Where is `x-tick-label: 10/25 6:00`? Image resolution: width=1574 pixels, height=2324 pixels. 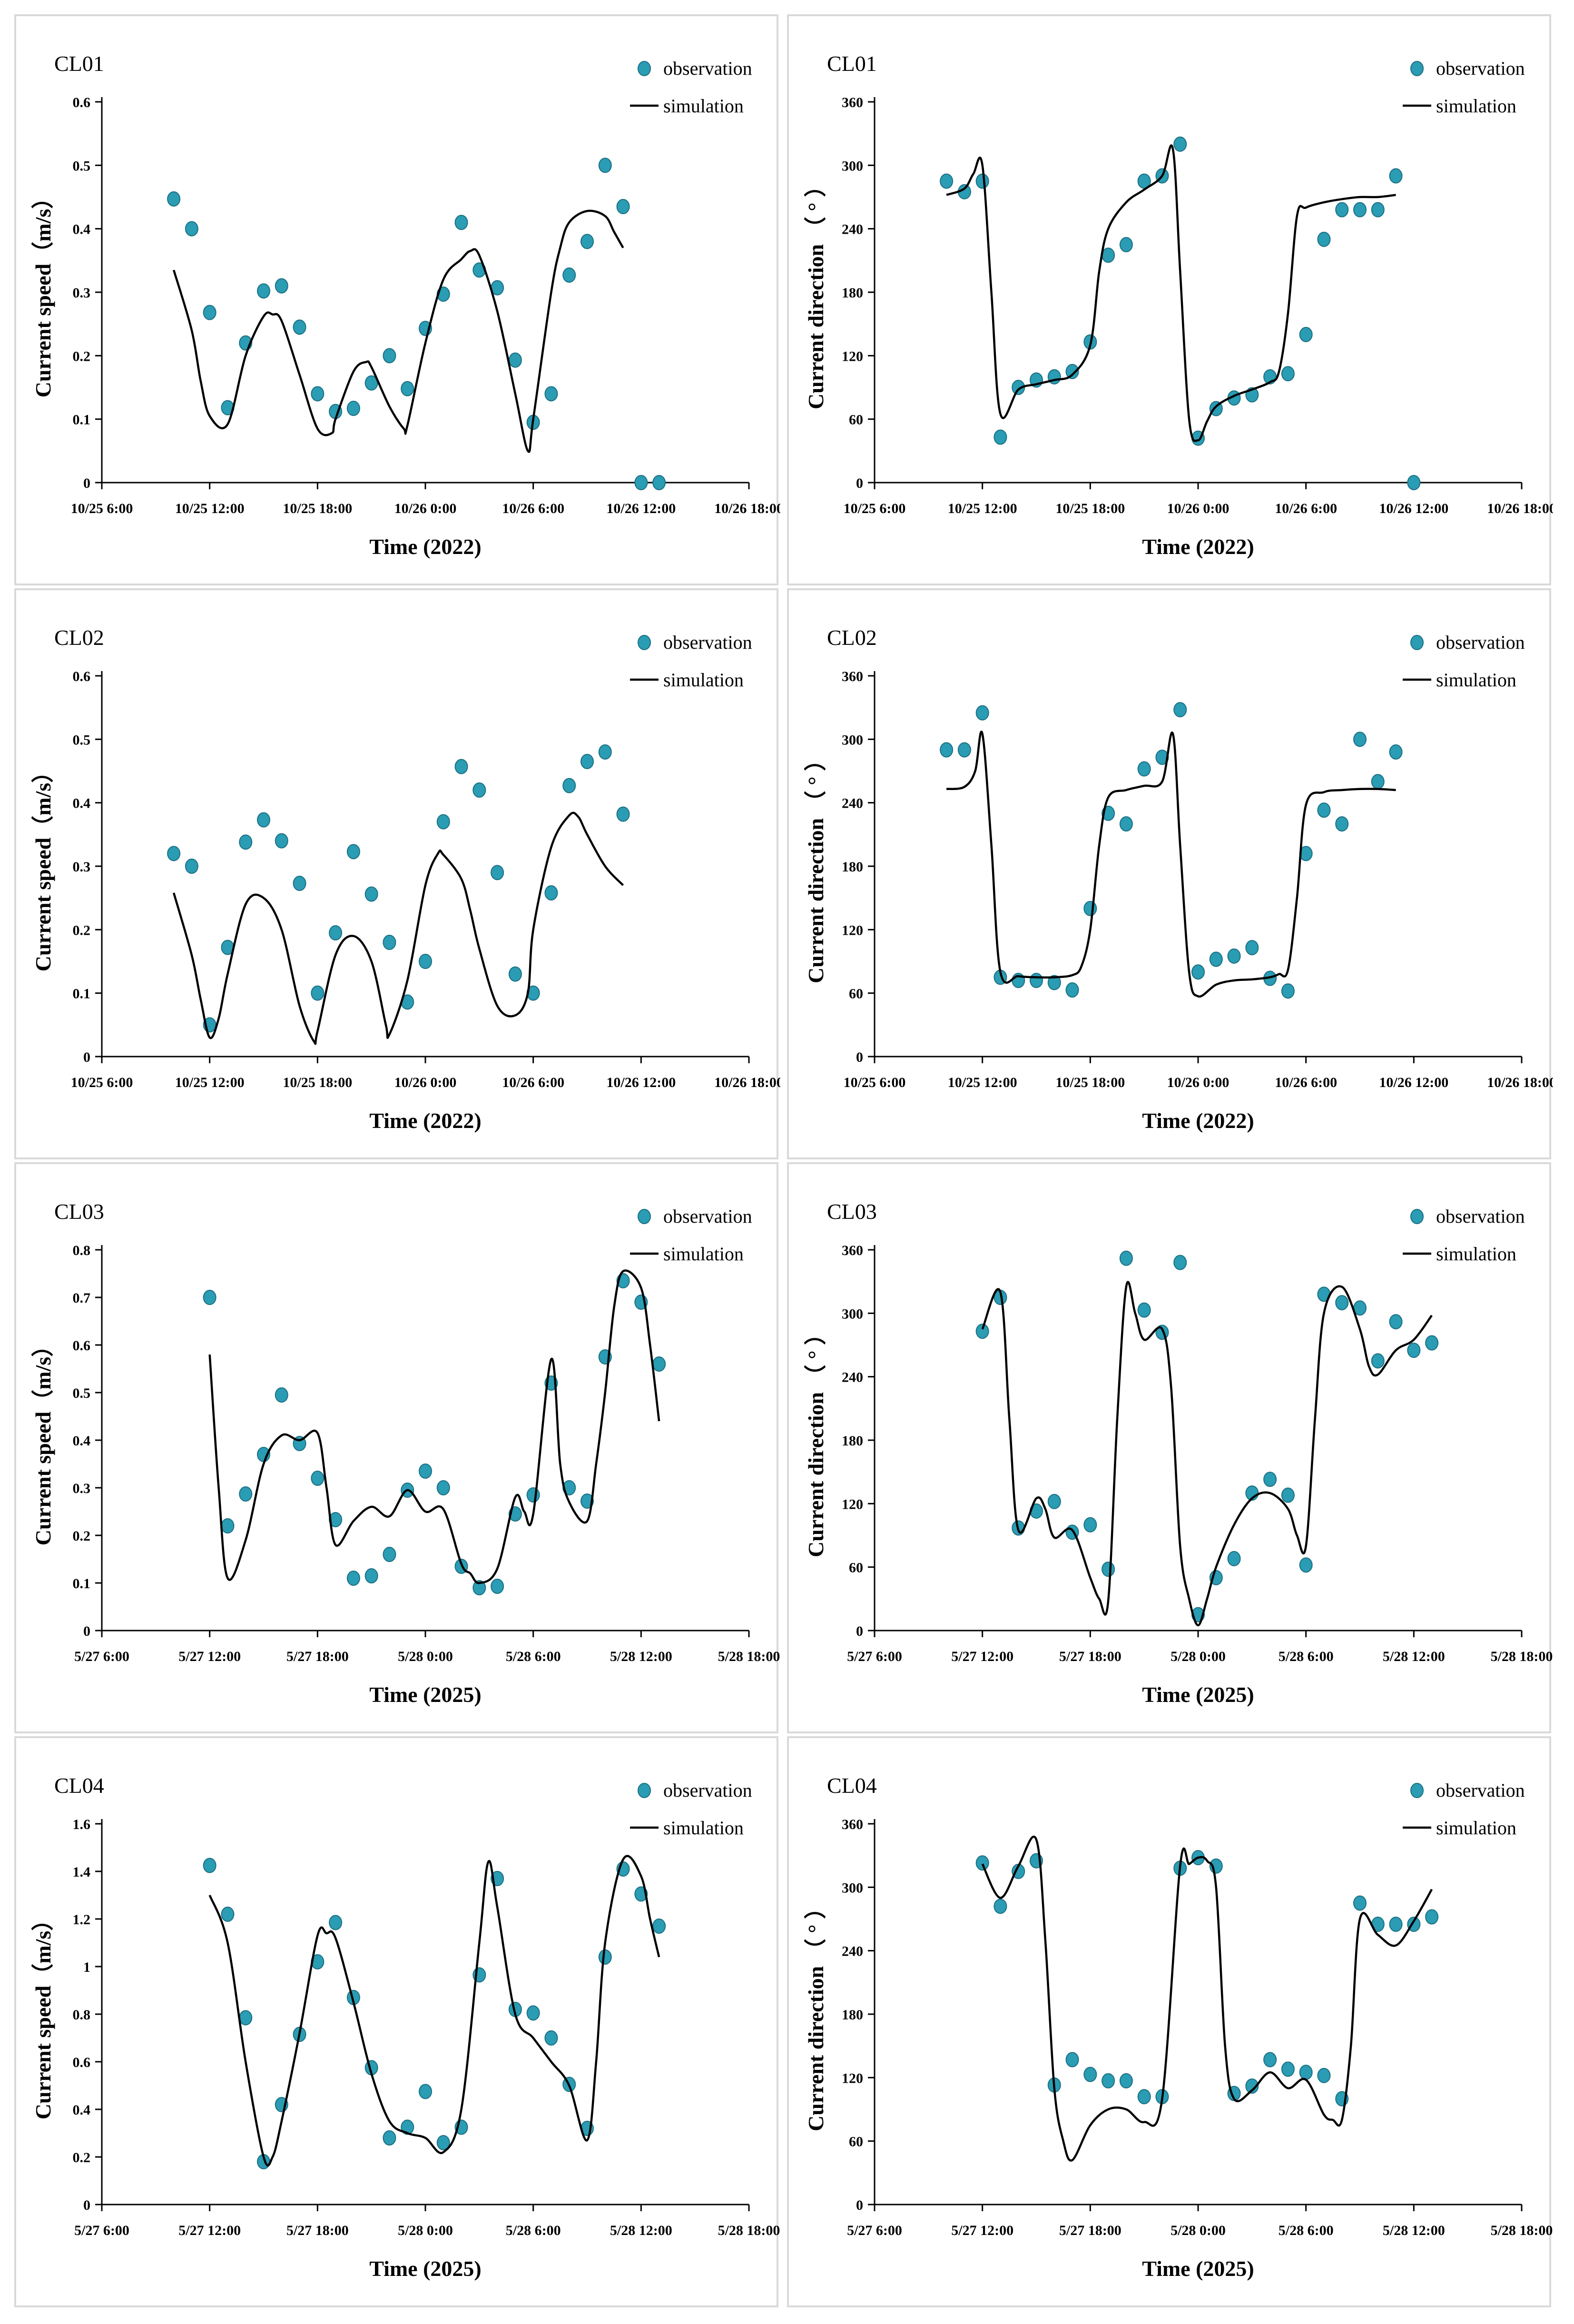
x-tick-label: 10/25 6:00 is located at coordinates (875, 508).